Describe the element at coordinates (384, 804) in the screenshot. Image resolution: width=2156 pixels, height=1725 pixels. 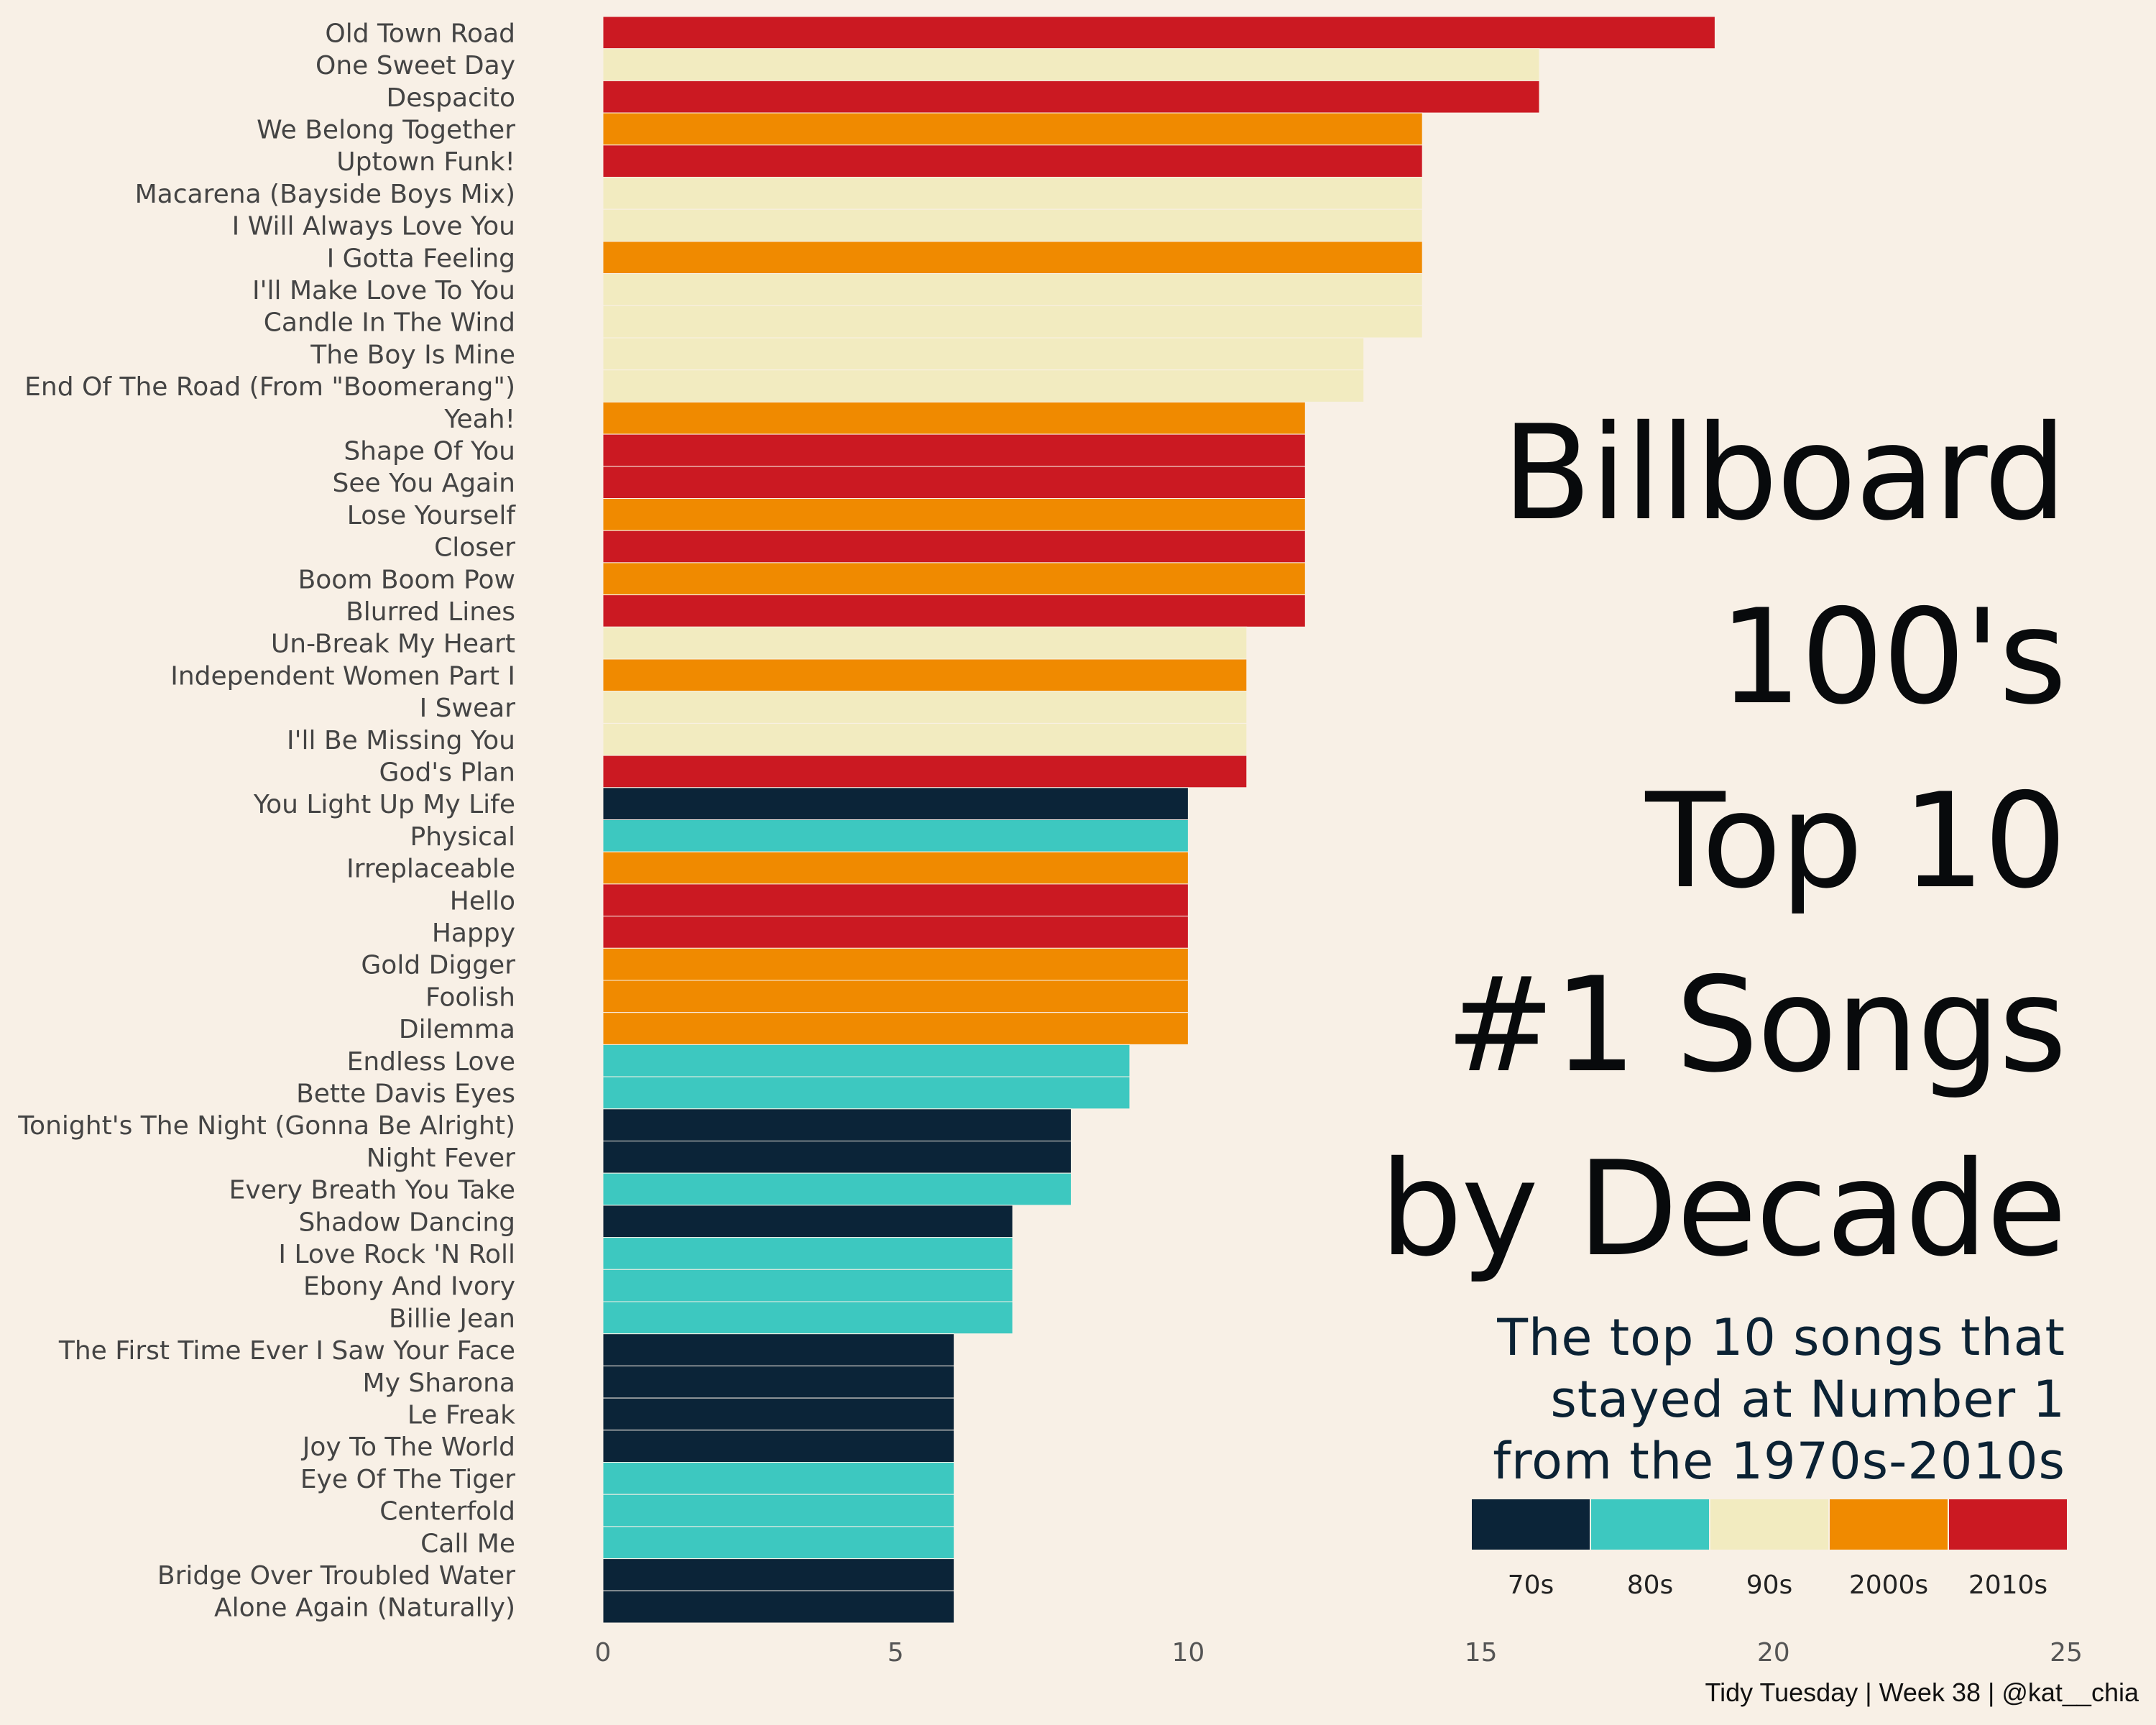
I see `song-label: You Light Up My Life` at that location.